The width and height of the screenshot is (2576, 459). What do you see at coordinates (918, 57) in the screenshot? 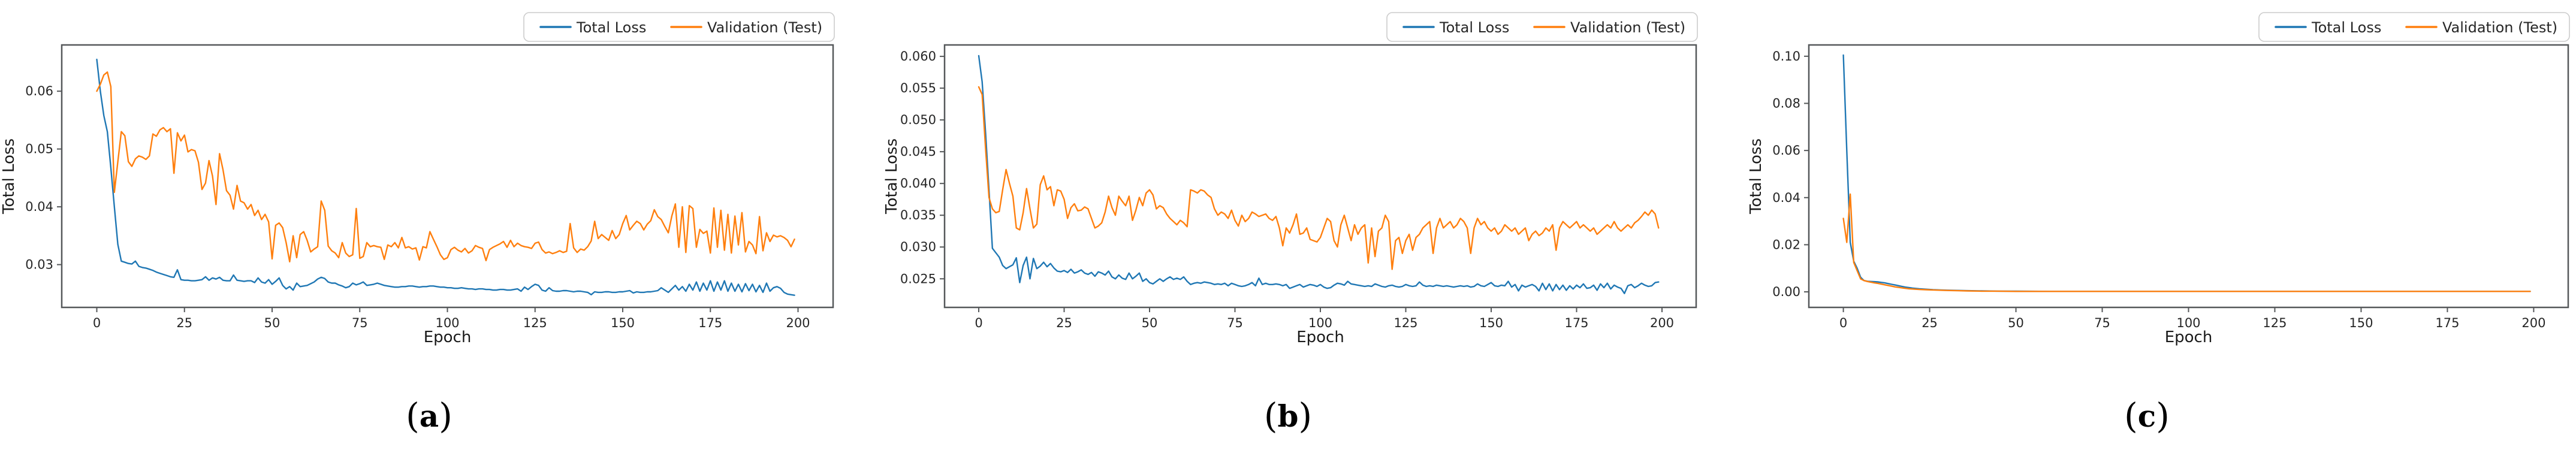
I see `y-axis-tick-label: 0.060` at bounding box center [918, 57].